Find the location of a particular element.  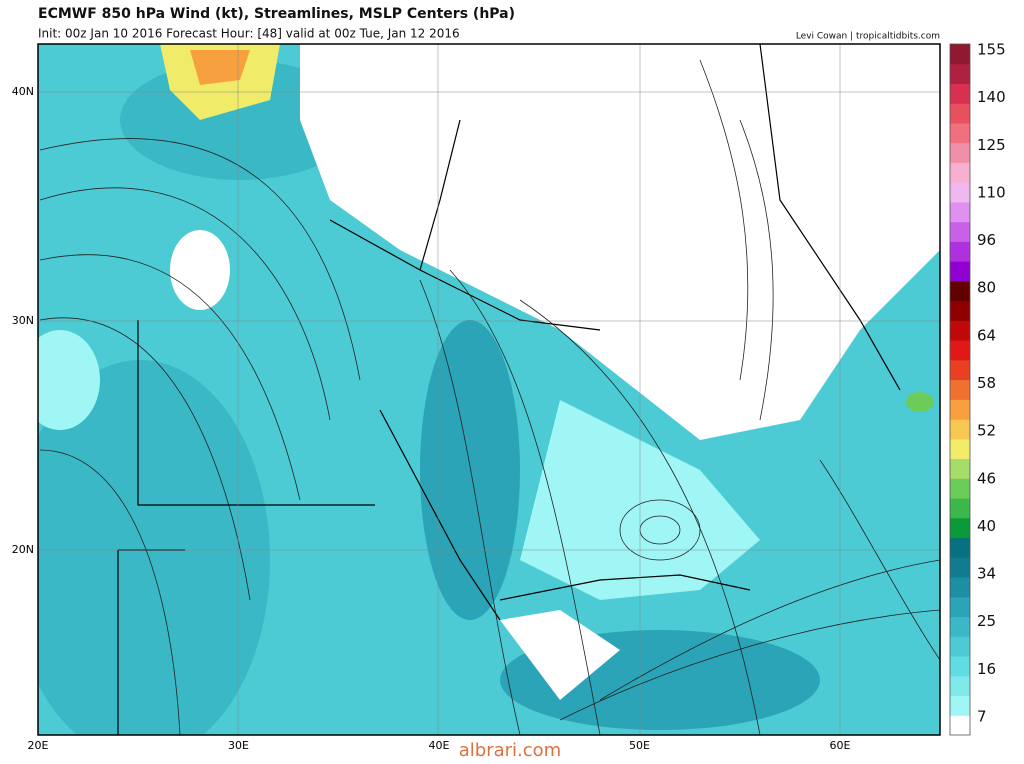

colorbar-frame is located at coordinates (960, 389).